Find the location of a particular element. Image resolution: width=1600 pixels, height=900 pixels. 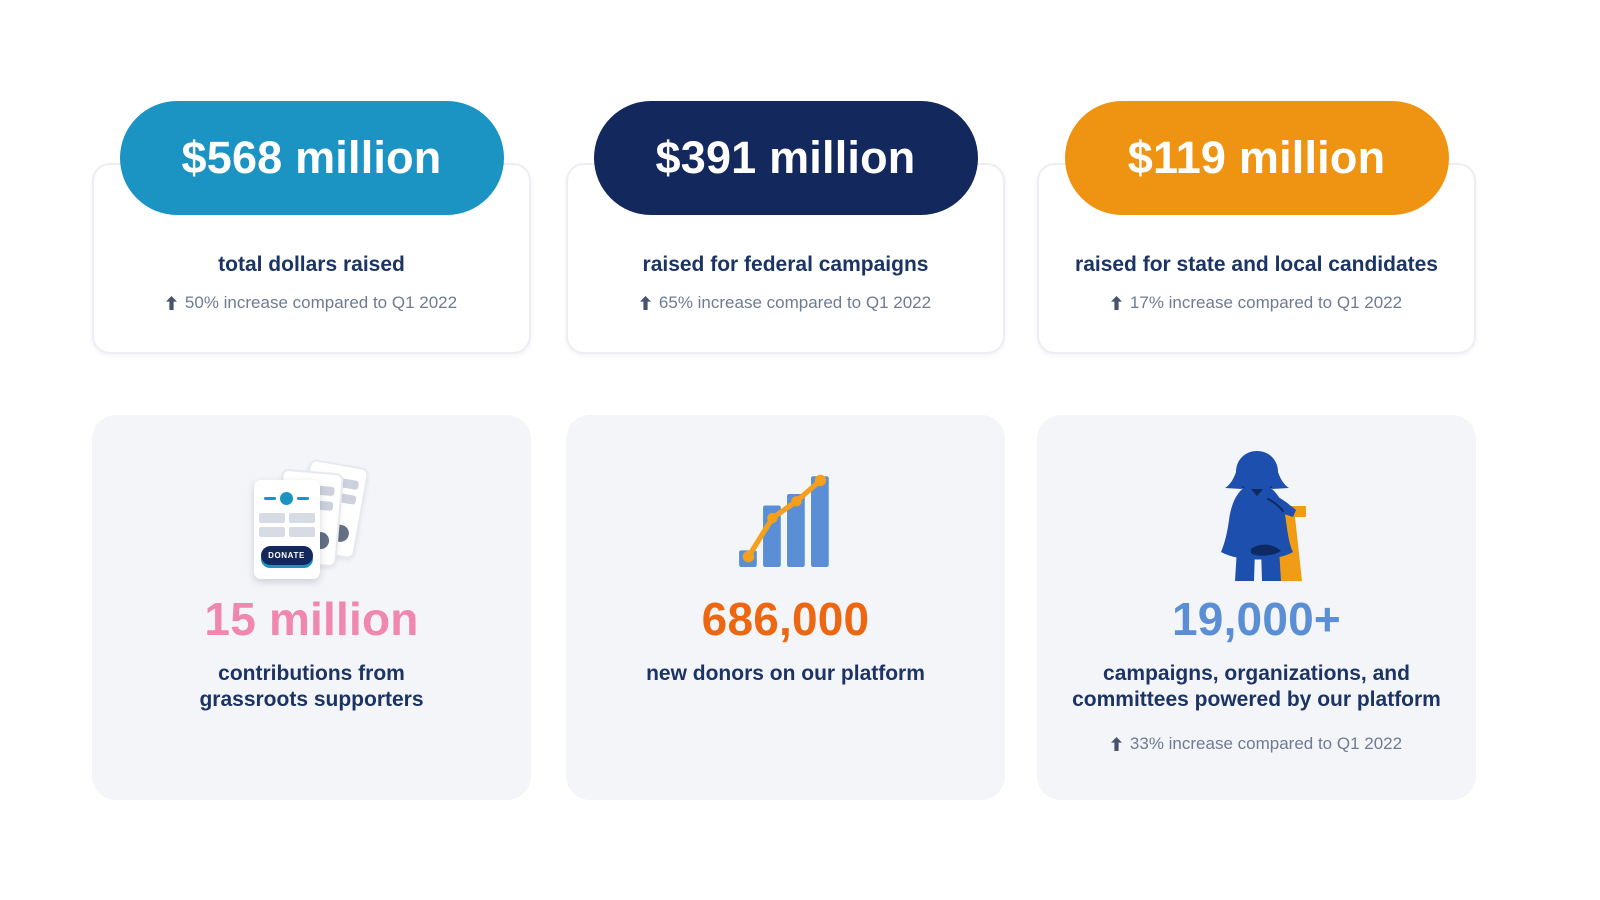

stat-delta-text: 33% increase compared to Q1 2022 is located at coordinates (1266, 743).